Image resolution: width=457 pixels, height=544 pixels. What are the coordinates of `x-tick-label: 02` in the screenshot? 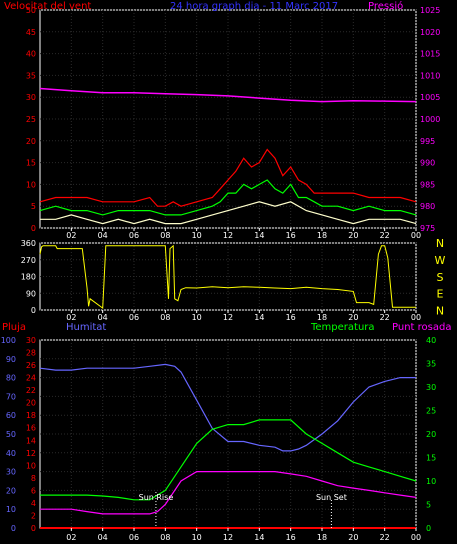 It's located at (71, 235).